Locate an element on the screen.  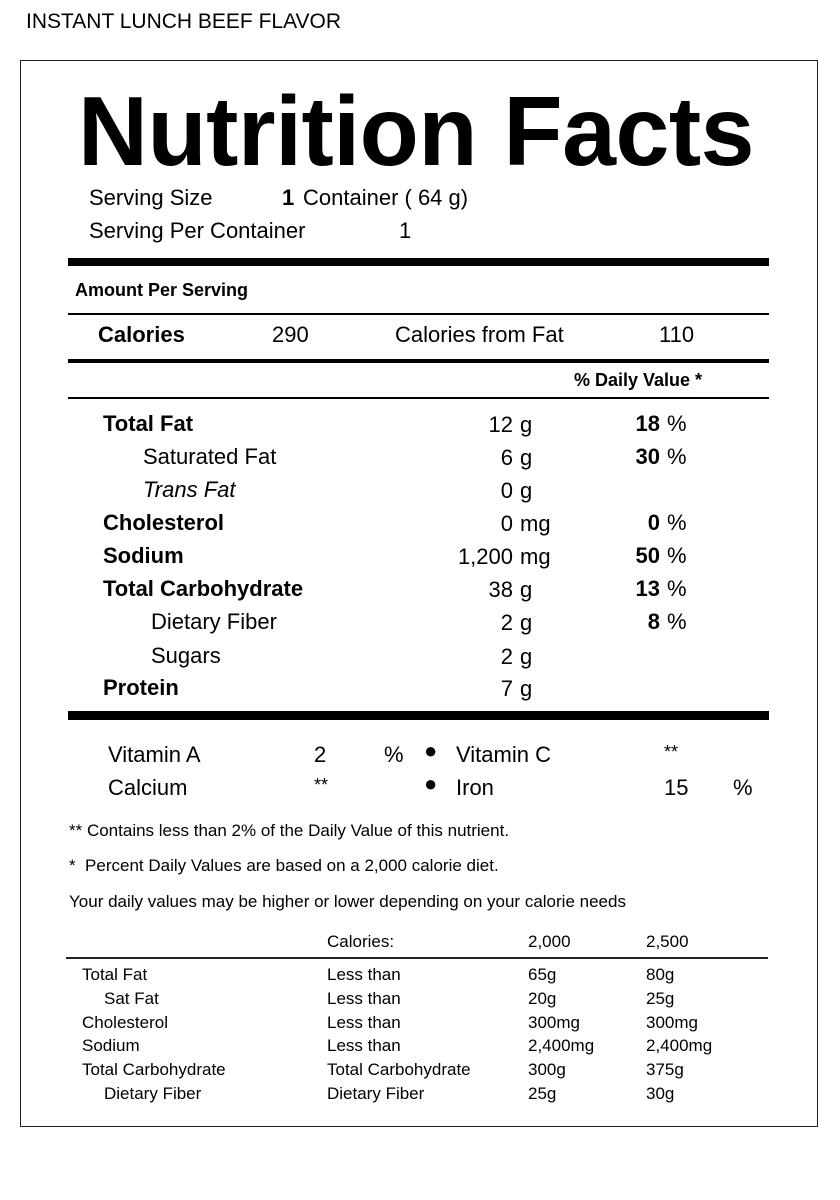
servings-per-container-label: Serving Per Container is located at coordinates (197, 230).